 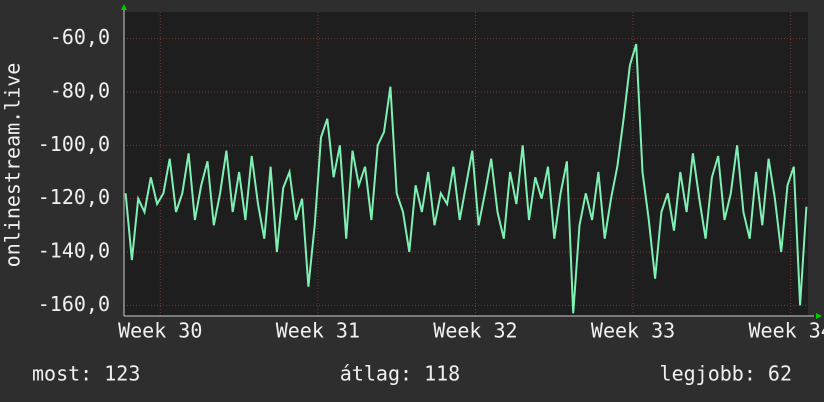 What do you see at coordinates (74, 251) in the screenshot?
I see `y-tick-label: -140,0` at bounding box center [74, 251].